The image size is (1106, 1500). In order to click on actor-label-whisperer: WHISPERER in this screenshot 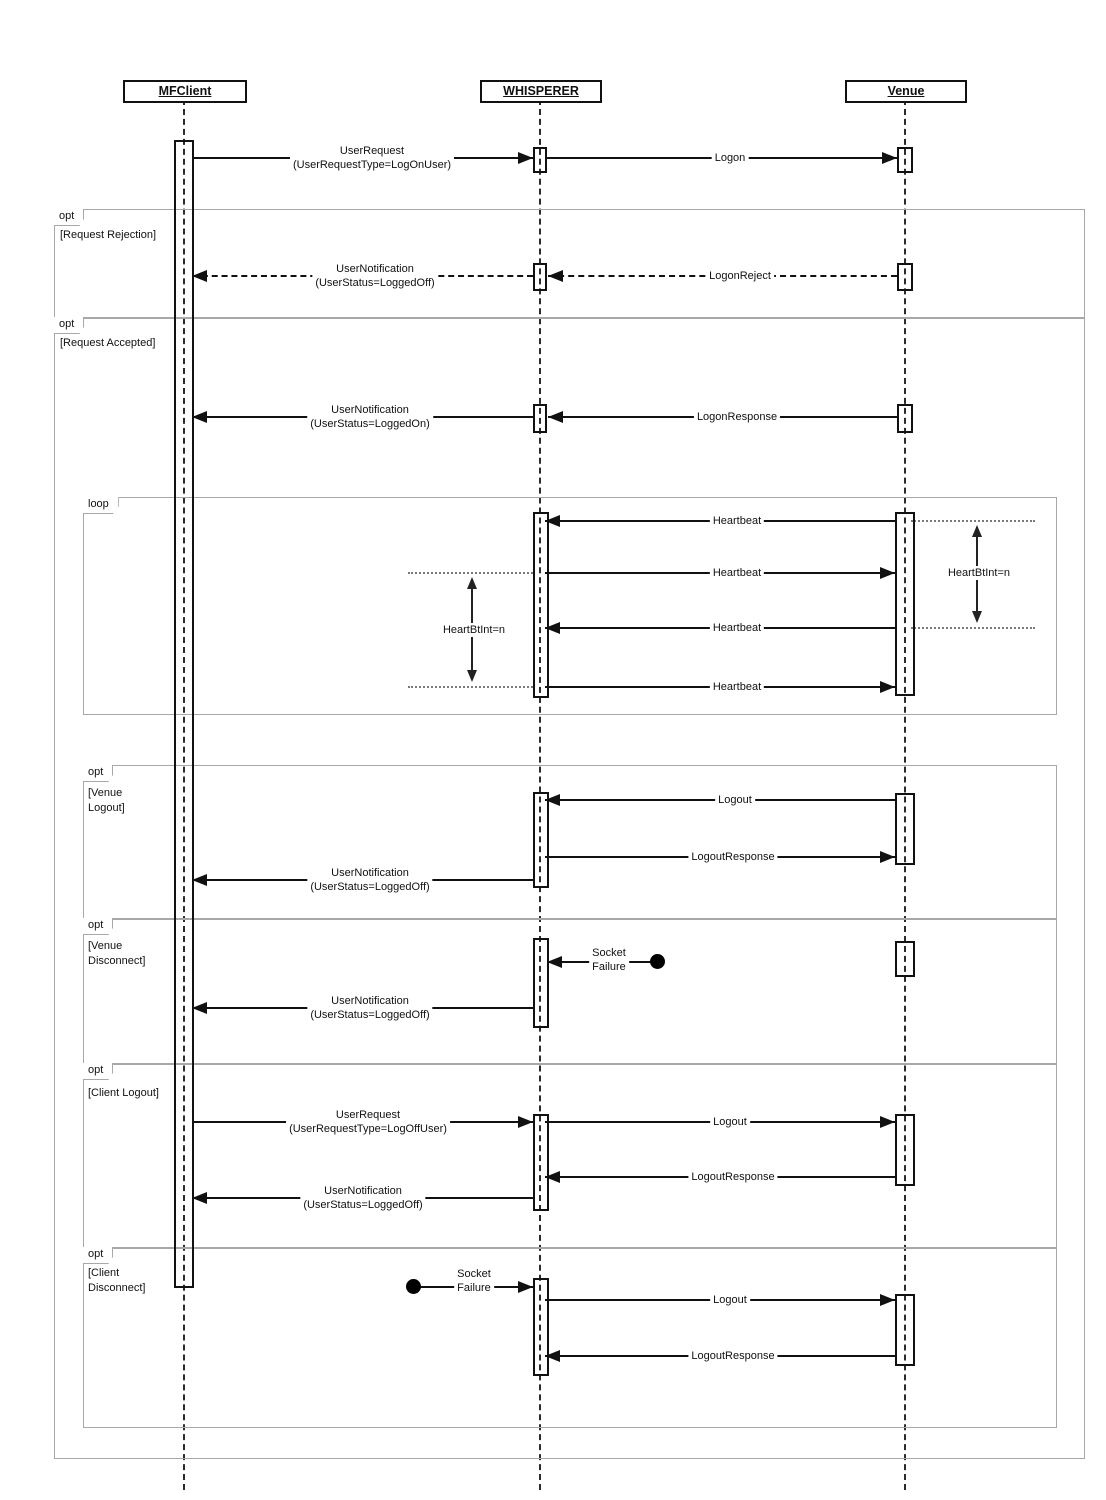, I will do `click(541, 91)`.